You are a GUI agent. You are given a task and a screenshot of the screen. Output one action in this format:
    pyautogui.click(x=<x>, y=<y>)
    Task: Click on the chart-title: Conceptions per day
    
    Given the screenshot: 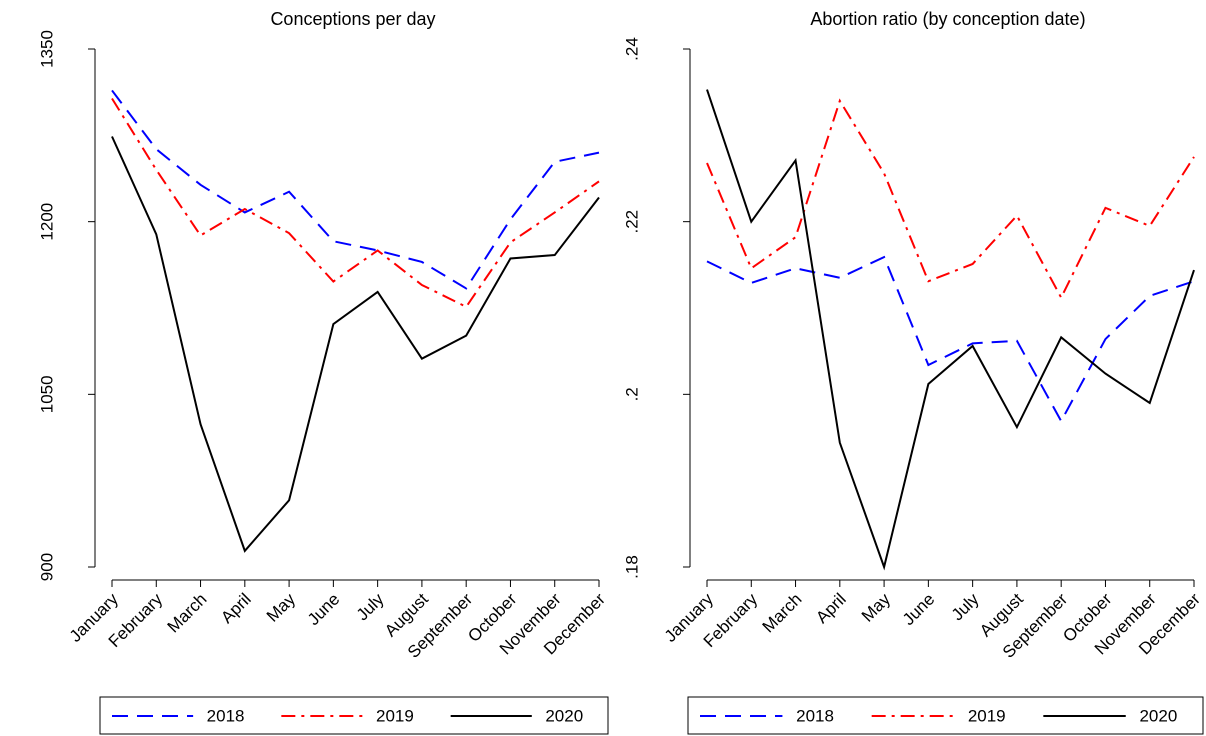 What is the action you would take?
    pyautogui.click(x=352, y=19)
    